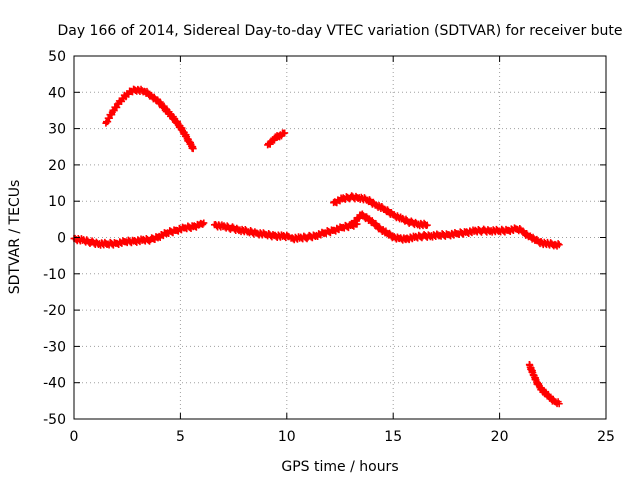 The image size is (640, 480). I want to click on series-short-9.5, so click(276, 139).